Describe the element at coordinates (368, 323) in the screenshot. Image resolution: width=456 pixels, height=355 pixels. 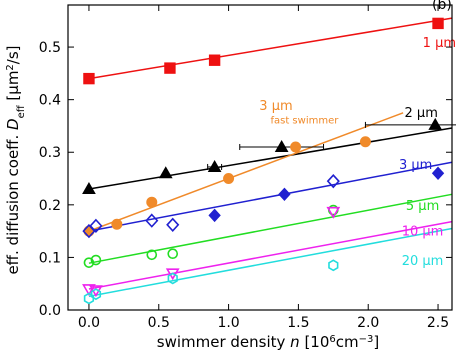
I see `x-tick-label: 2.0` at that location.